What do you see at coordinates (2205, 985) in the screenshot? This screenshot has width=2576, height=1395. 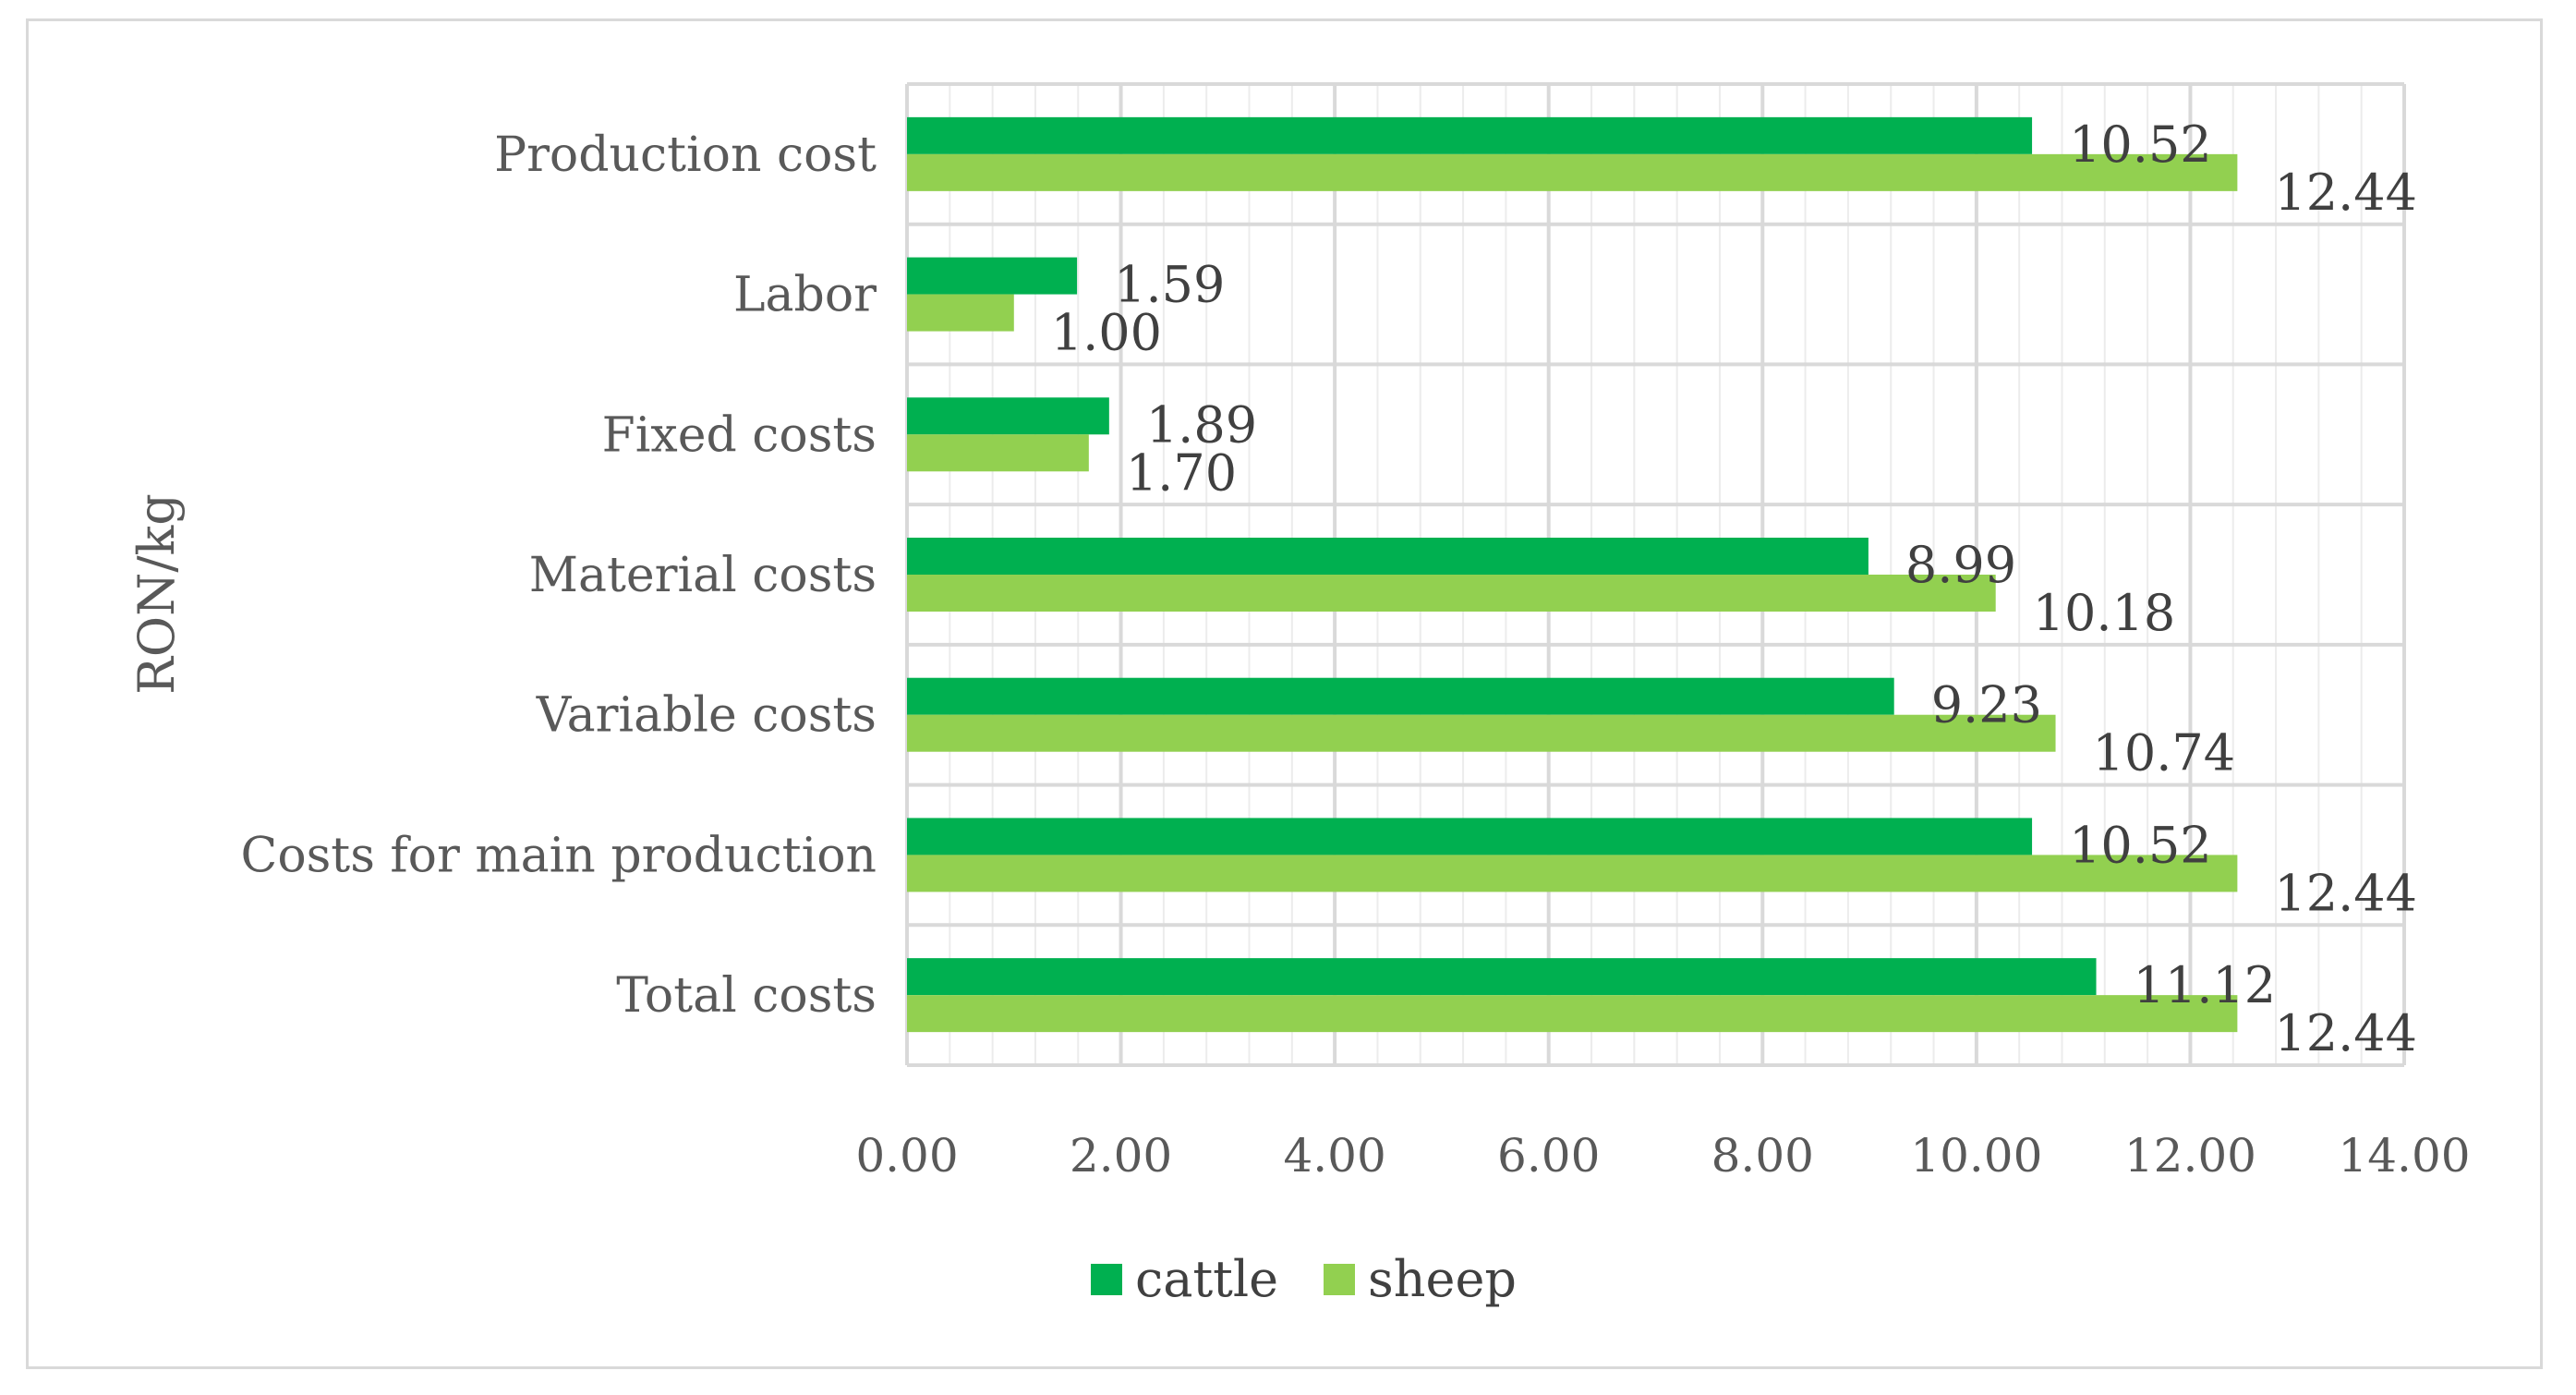 I see `data-label-cattle: 11.12` at bounding box center [2205, 985].